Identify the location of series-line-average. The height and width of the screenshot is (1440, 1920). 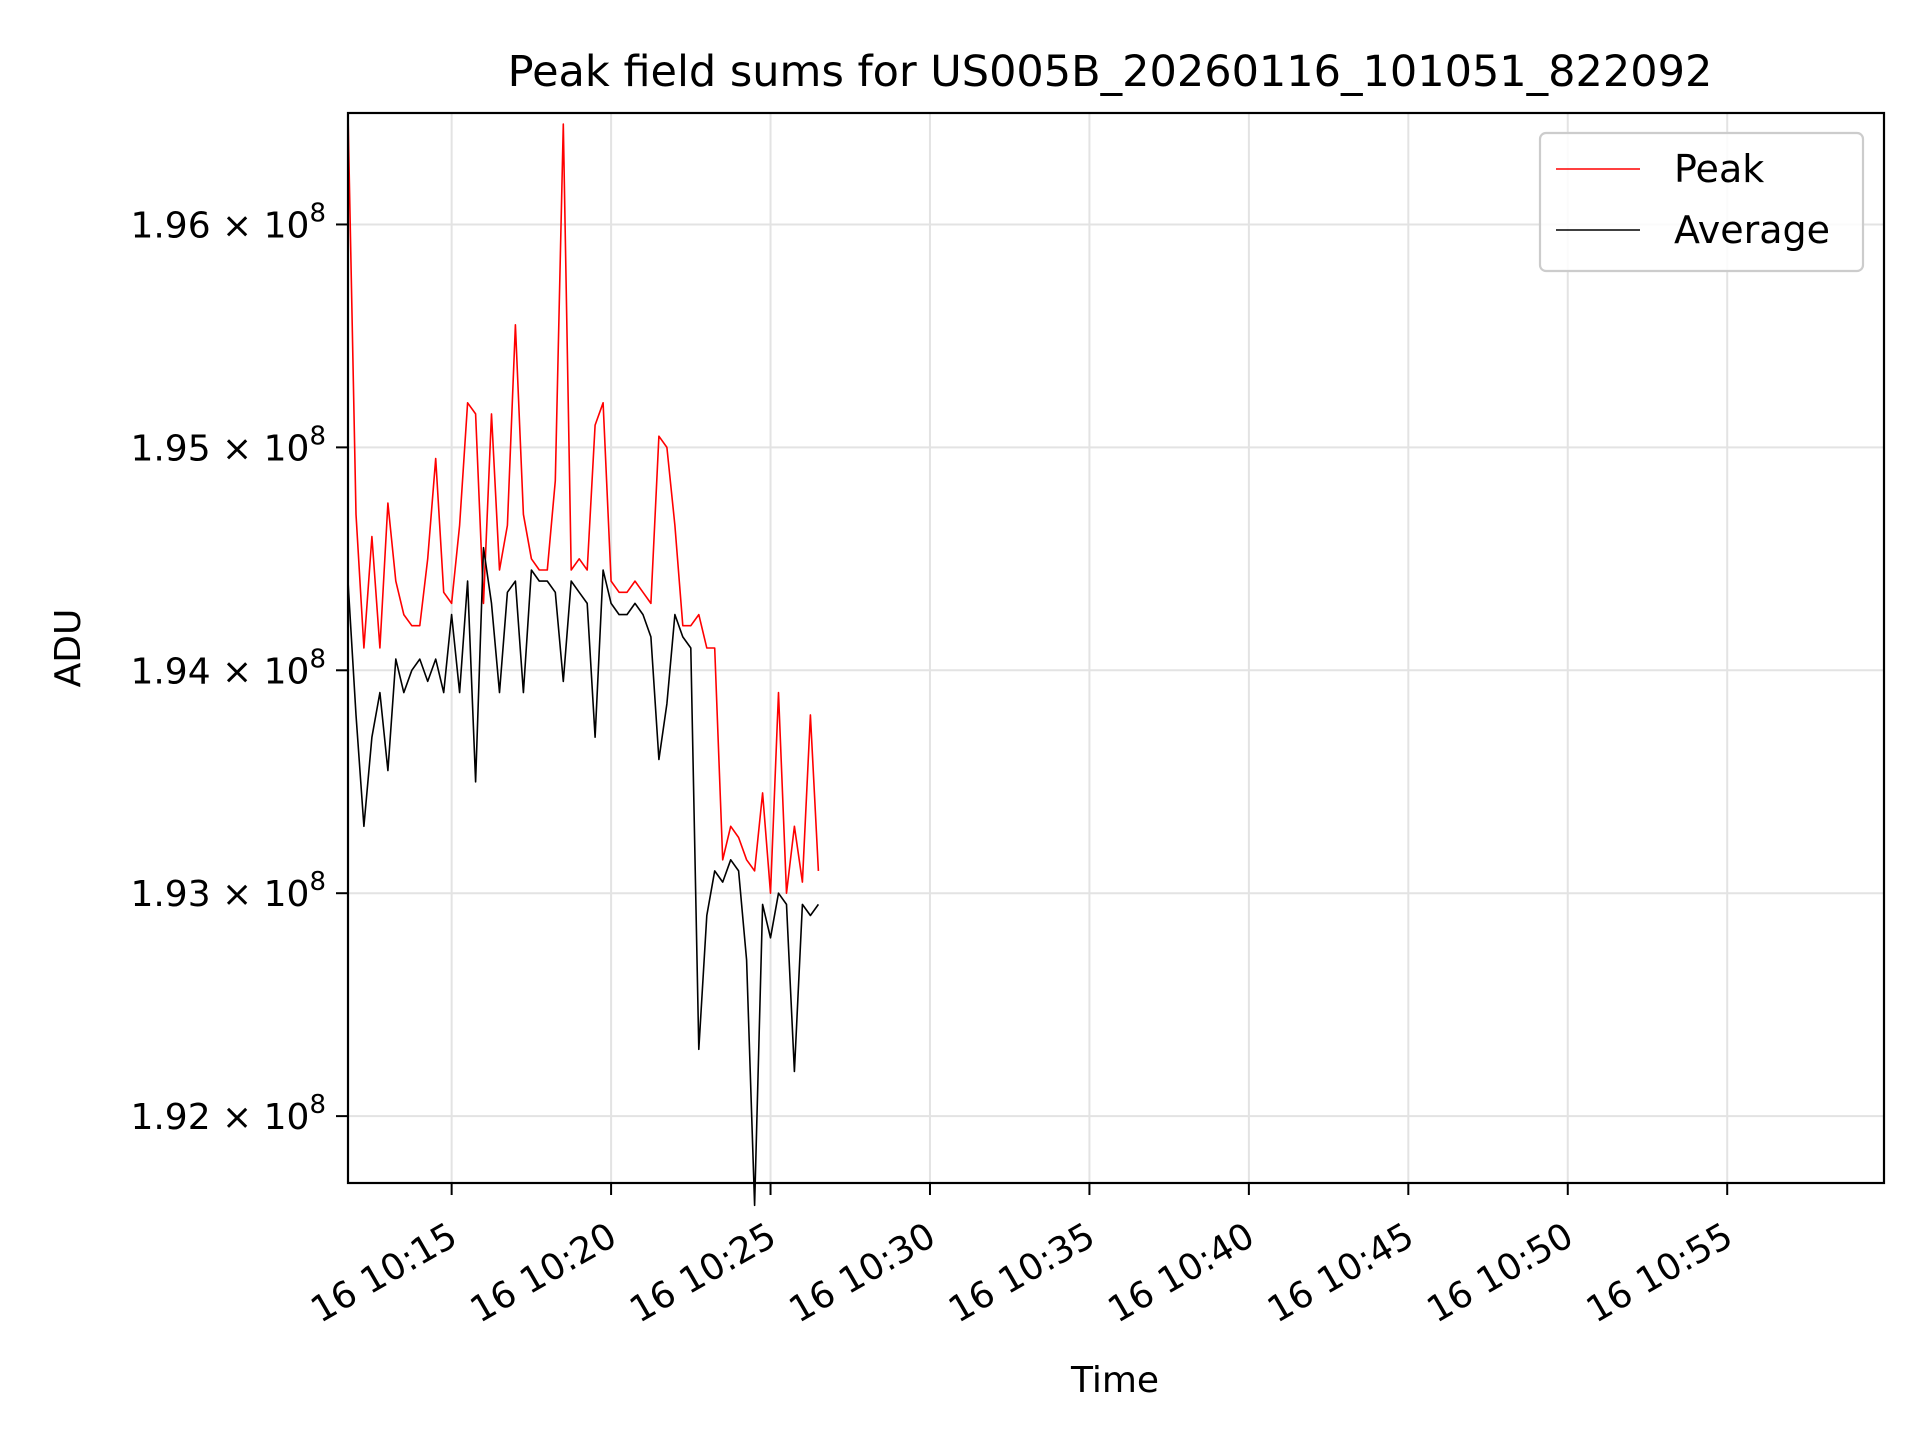
(583, 876).